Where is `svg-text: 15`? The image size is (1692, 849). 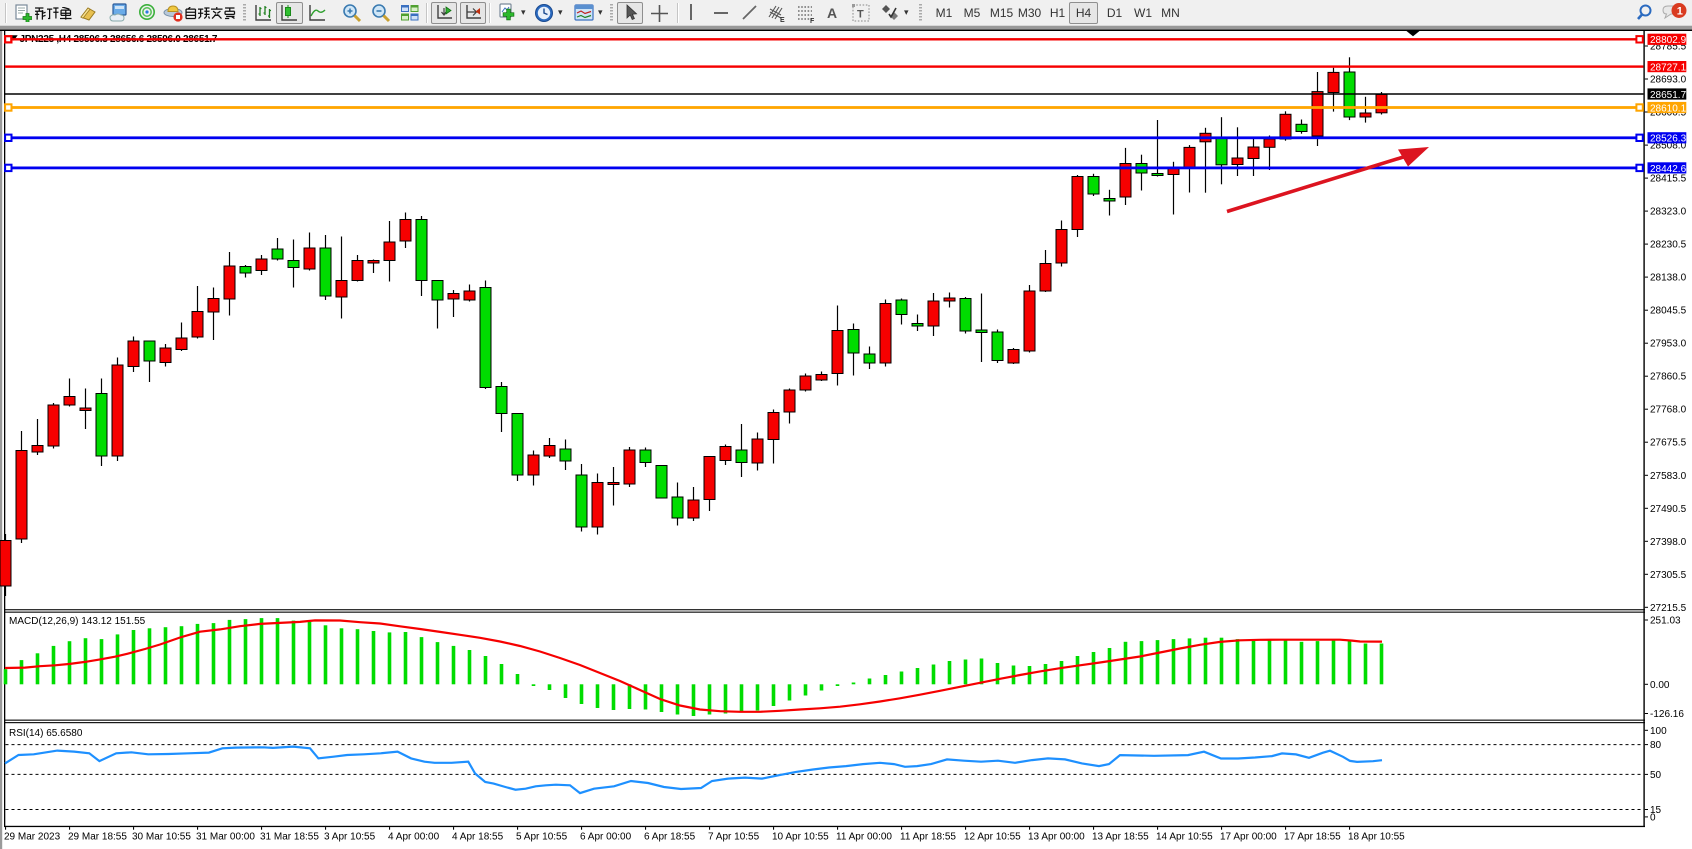 svg-text: 15 is located at coordinates (1656, 810).